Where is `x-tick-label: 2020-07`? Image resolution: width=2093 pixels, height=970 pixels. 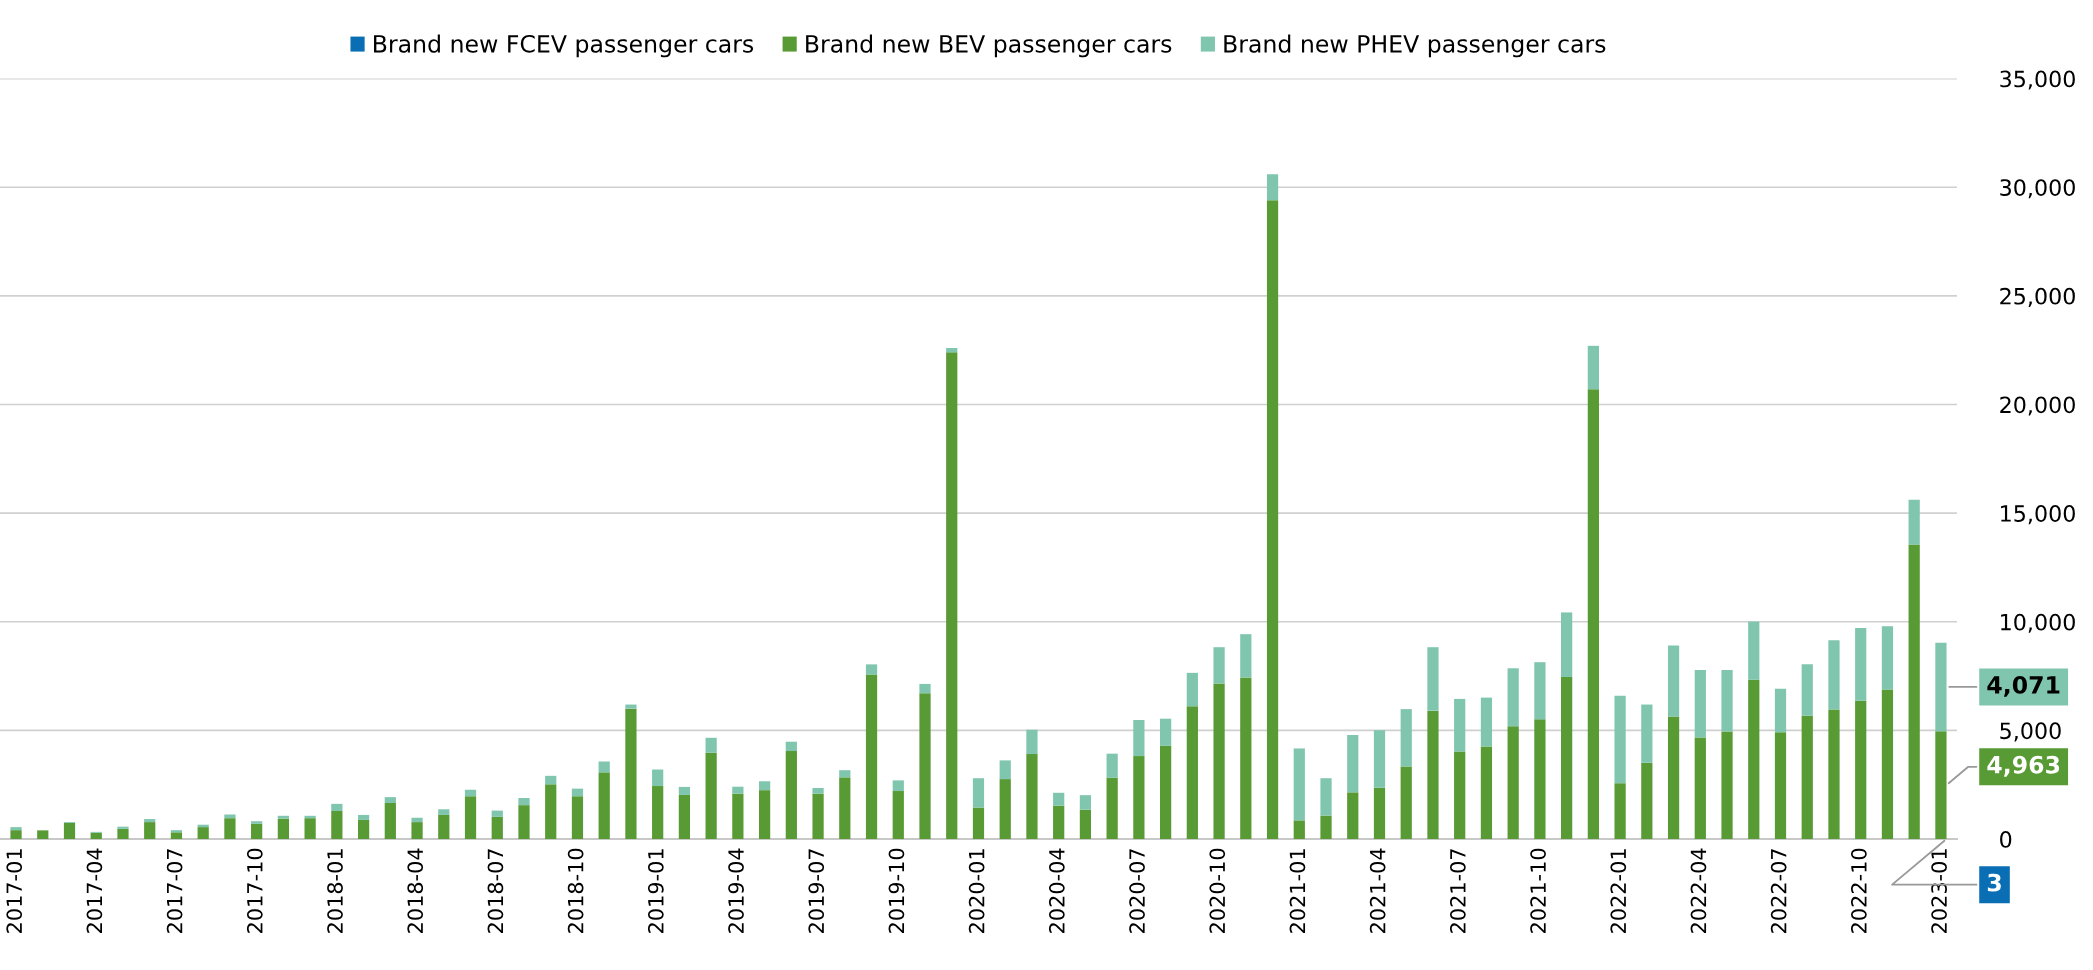 x-tick-label: 2020-07 is located at coordinates (1137, 891).